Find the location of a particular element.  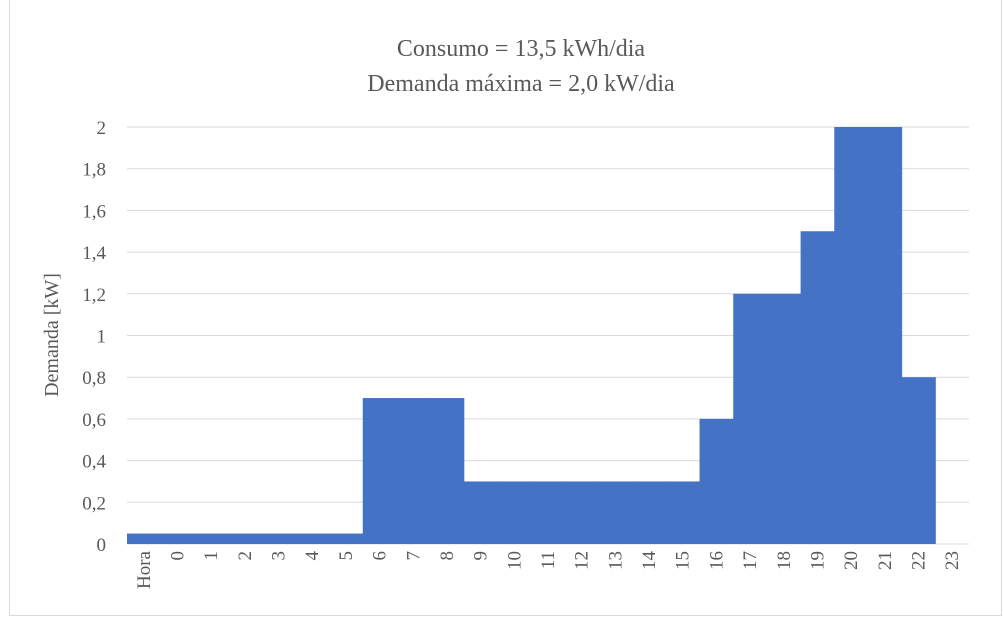

x-tick-label: 20 is located at coordinates (851, 560).